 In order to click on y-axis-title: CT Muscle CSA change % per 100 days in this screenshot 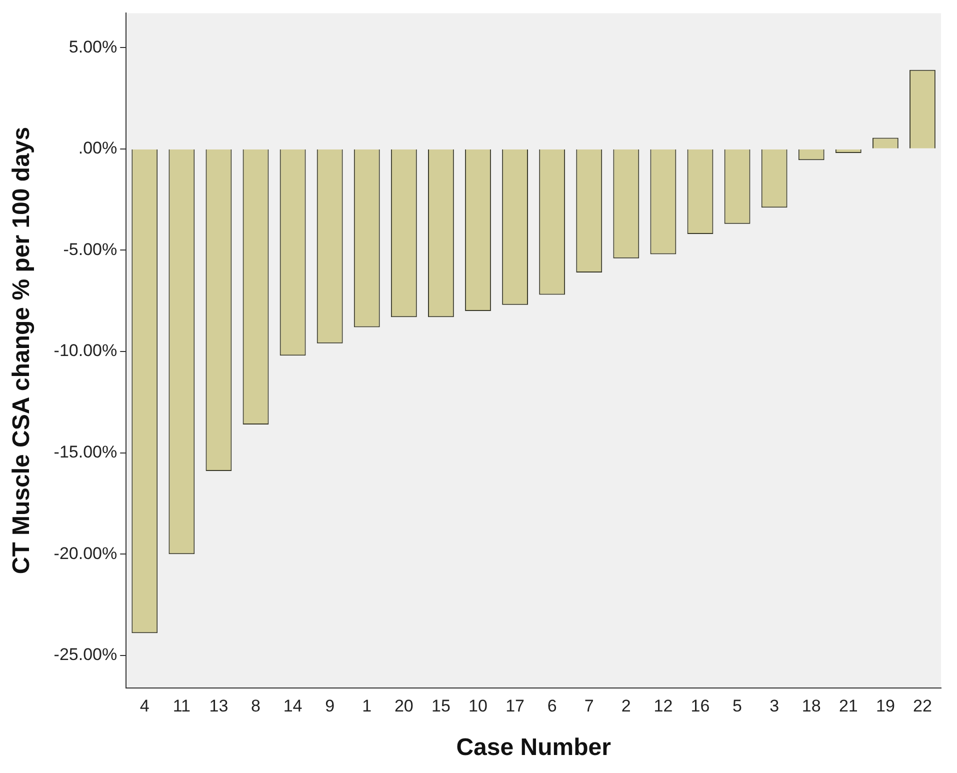, I will do `click(22, 350)`.